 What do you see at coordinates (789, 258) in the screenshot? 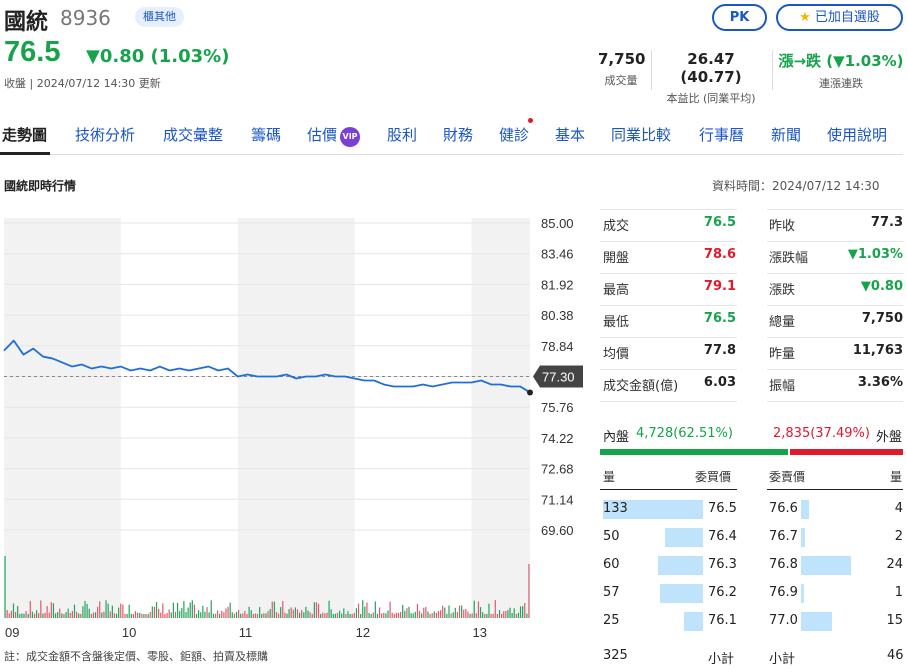
I see `quote-label: 漲跌幅` at bounding box center [789, 258].